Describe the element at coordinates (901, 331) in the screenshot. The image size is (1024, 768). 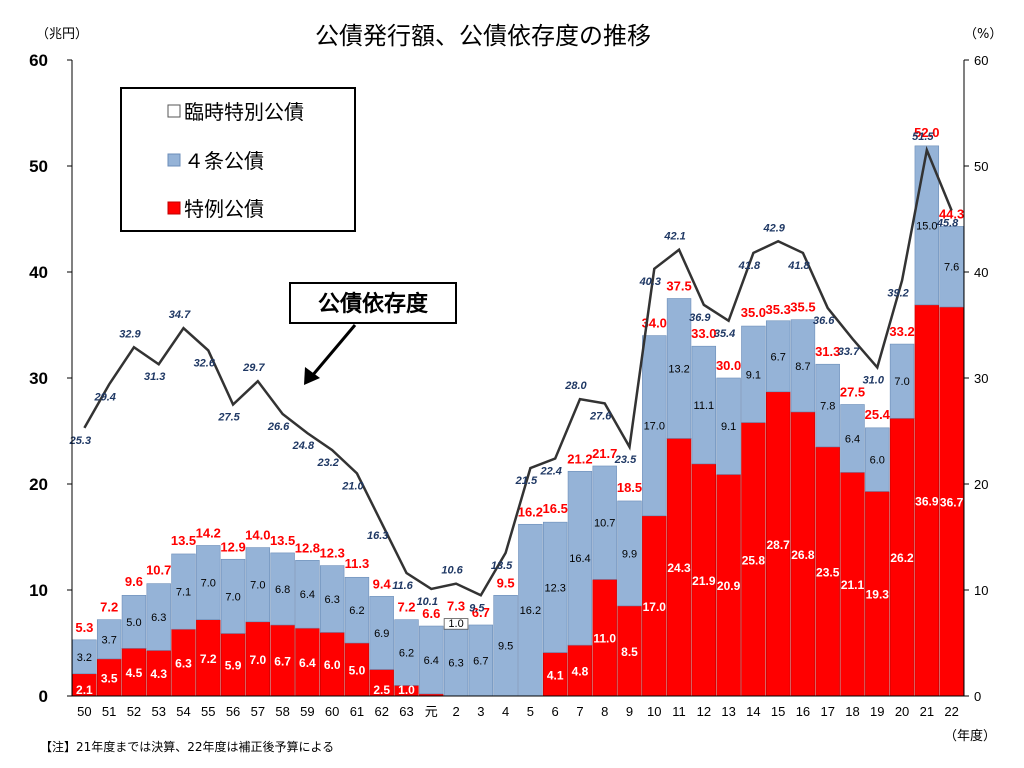
I see `total-value-label: 33.2` at that location.